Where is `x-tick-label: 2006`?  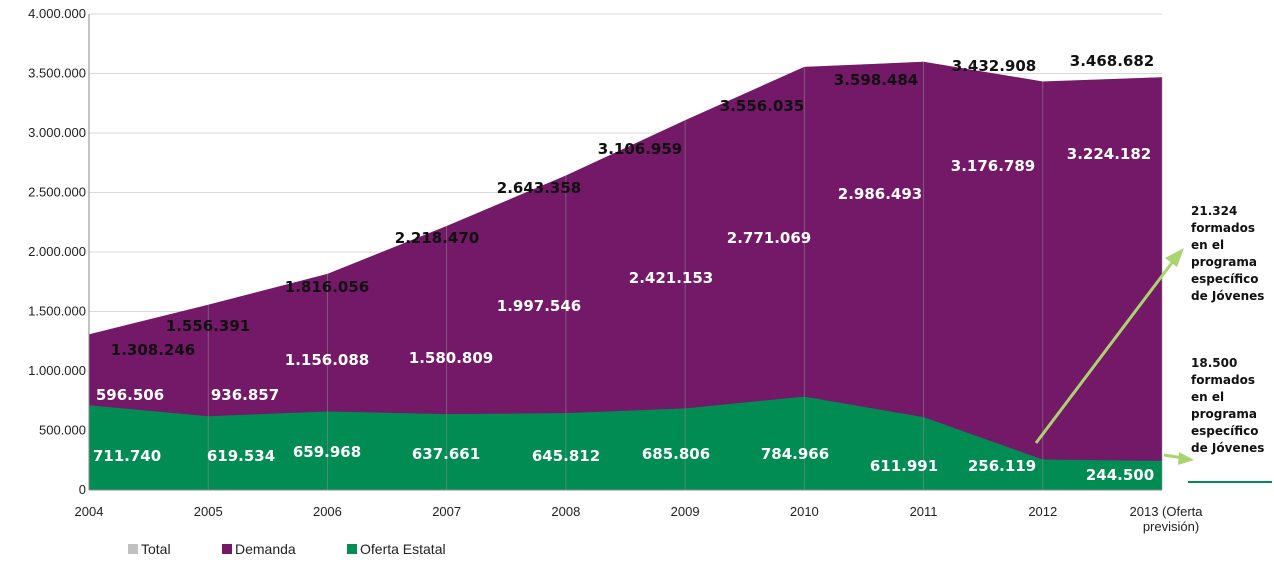 x-tick-label: 2006 is located at coordinates (327, 511).